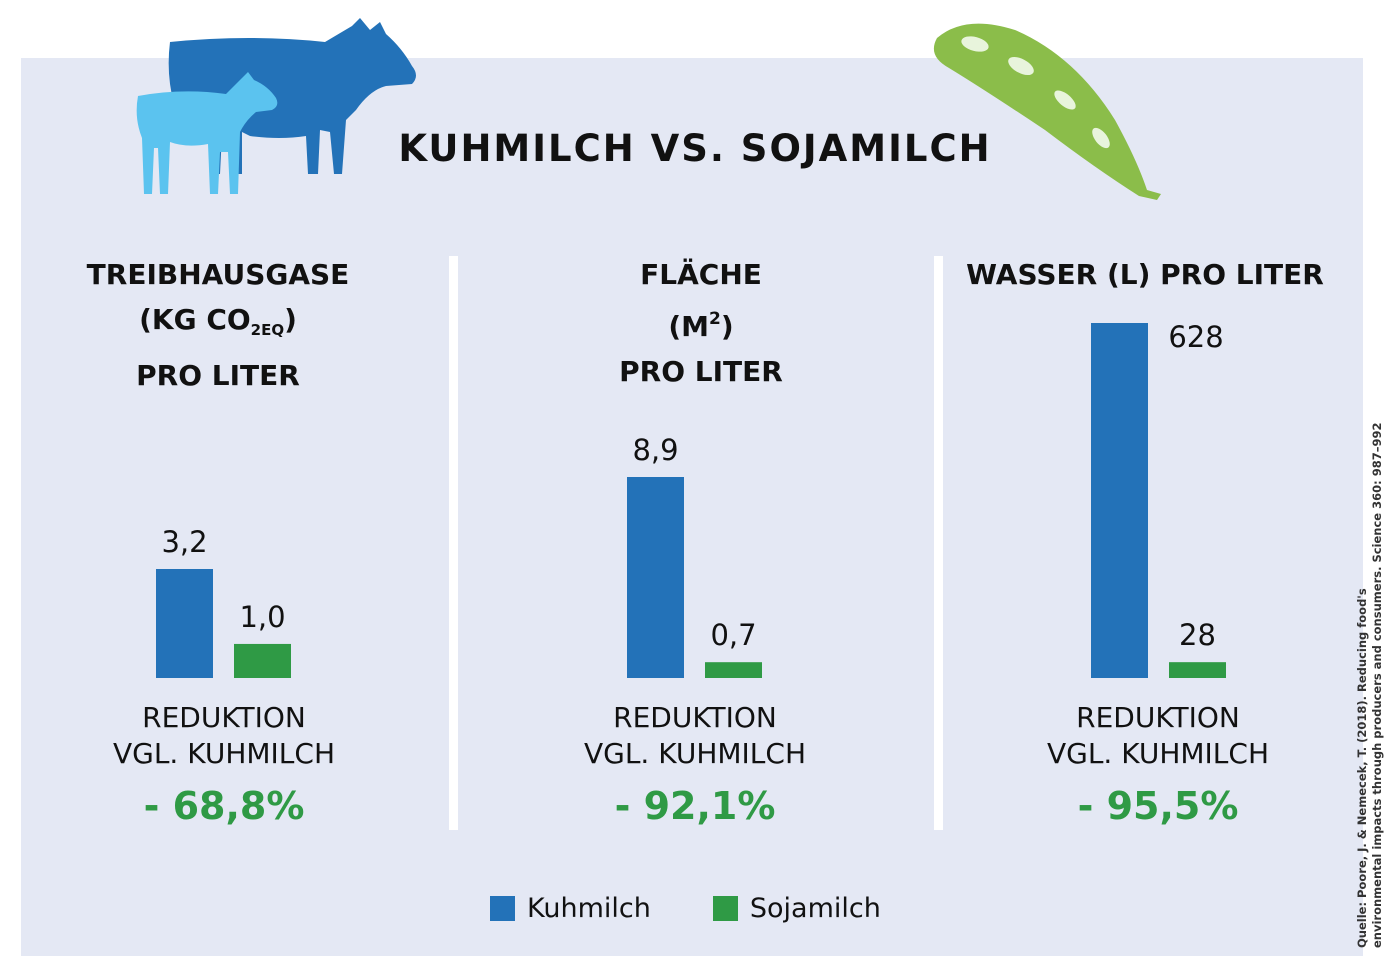 This screenshot has width=1390, height=976. I want to click on bar-value-label: 628, so click(1195, 337).